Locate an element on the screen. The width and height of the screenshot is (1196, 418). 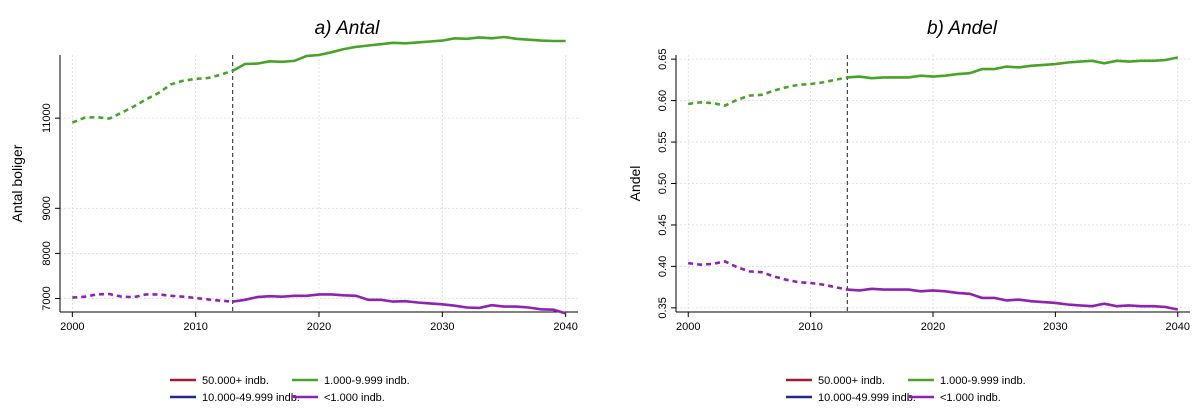
y-tick-label: 0.50 is located at coordinates (663, 183).